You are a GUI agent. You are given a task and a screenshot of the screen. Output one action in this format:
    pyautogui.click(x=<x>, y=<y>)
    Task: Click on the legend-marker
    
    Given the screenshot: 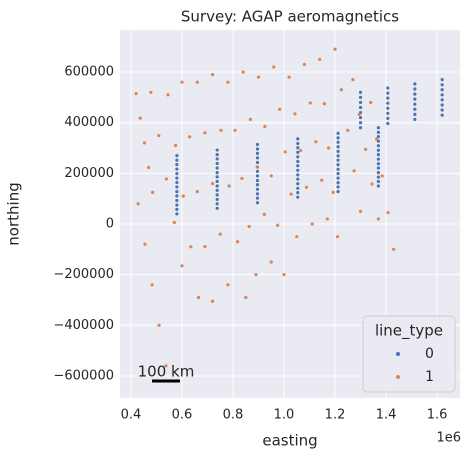 What is the action you would take?
    pyautogui.click(x=398, y=377)
    